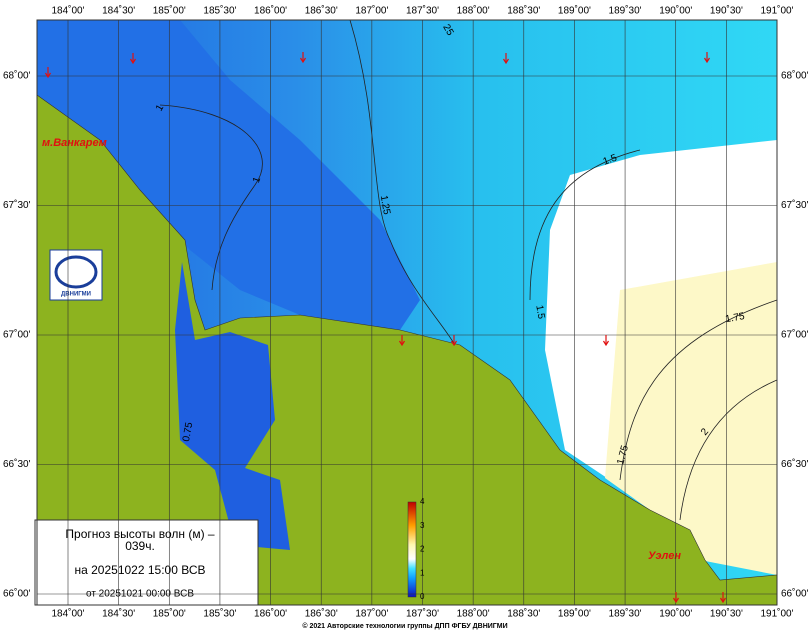  What do you see at coordinates (146, 562) in the screenshot?
I see `info-box` at bounding box center [146, 562].